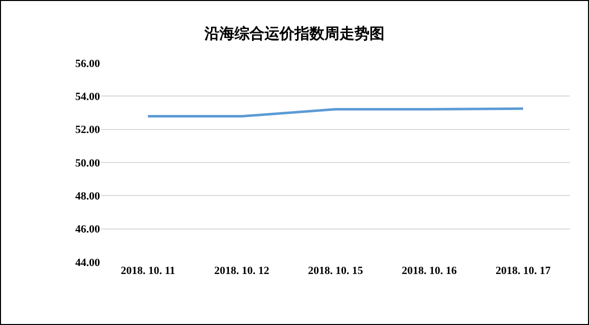  Describe the element at coordinates (87, 97) in the screenshot. I see `y-tick-label: 54.00` at that location.